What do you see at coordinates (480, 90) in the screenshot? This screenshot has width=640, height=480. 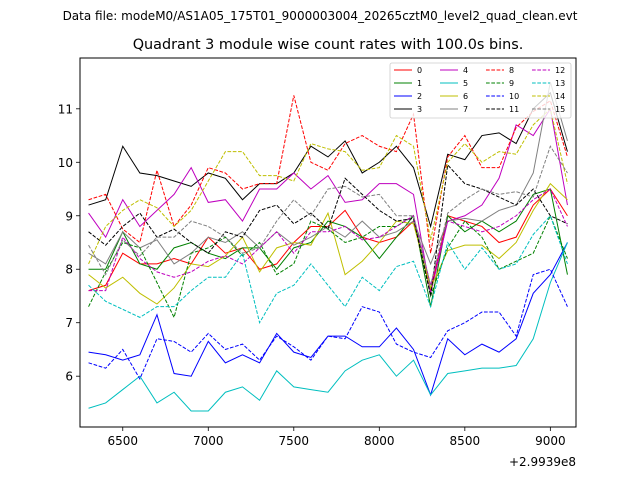 I see `legend-box` at bounding box center [480, 90].